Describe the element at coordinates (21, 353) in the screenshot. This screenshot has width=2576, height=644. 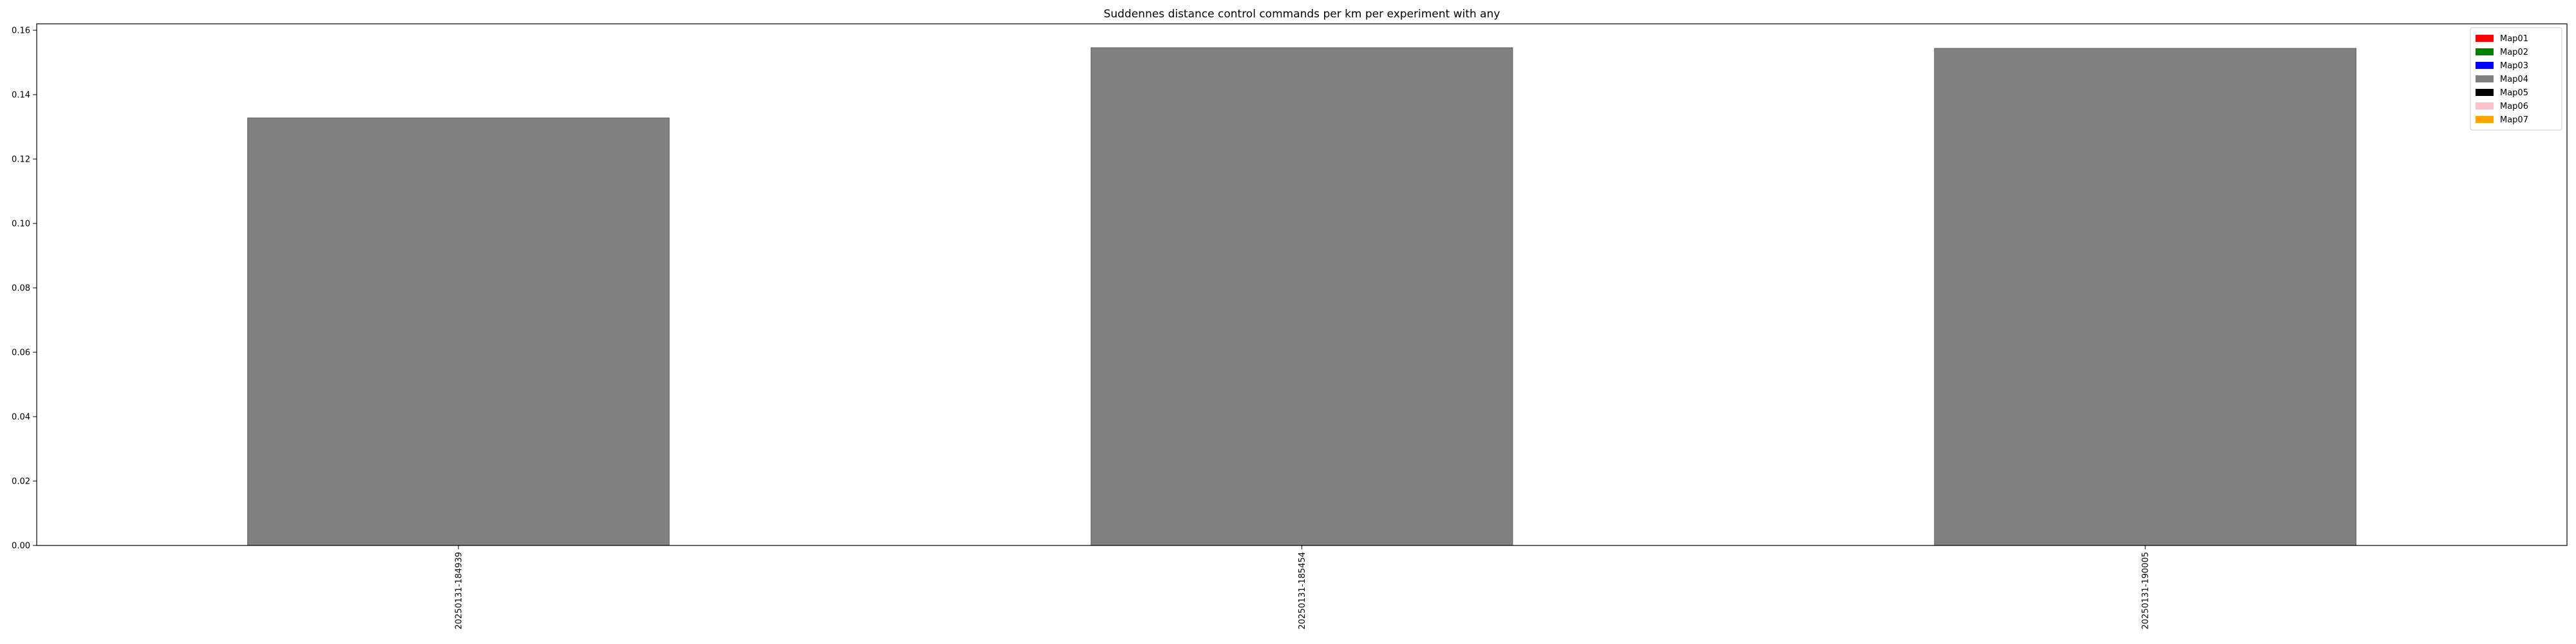
I see `y-tick-label: 0.06` at that location.